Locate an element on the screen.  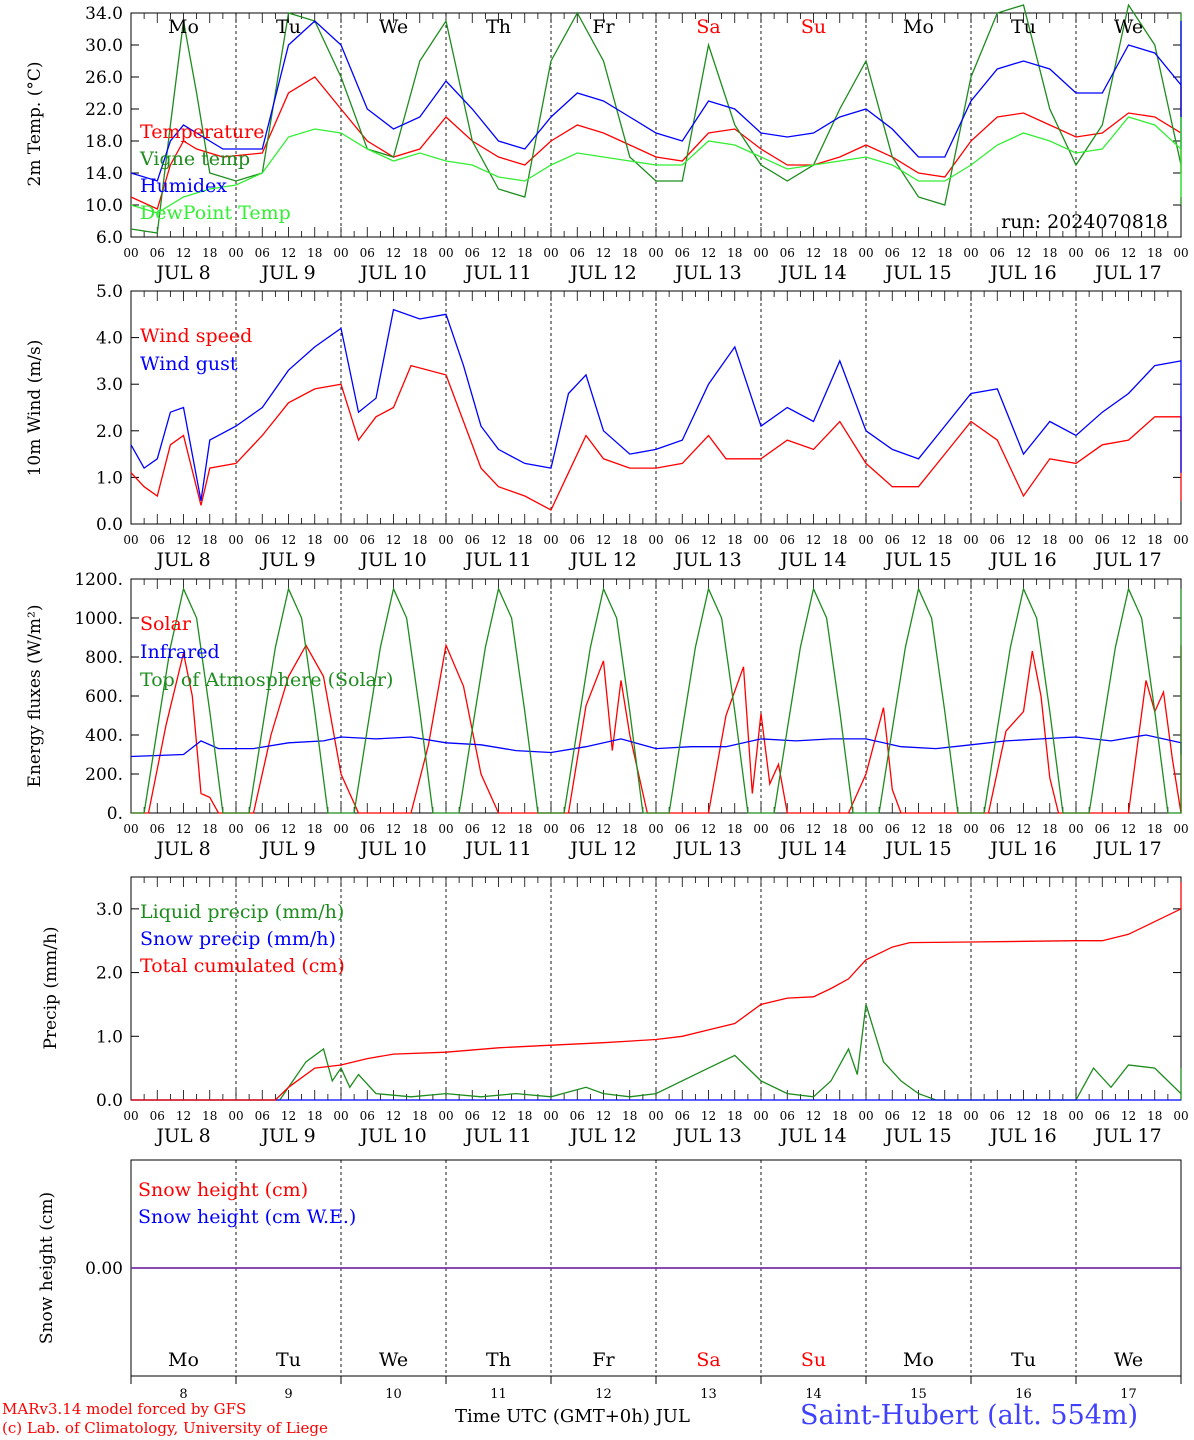
weekday-label: Mo is located at coordinates (183, 27).